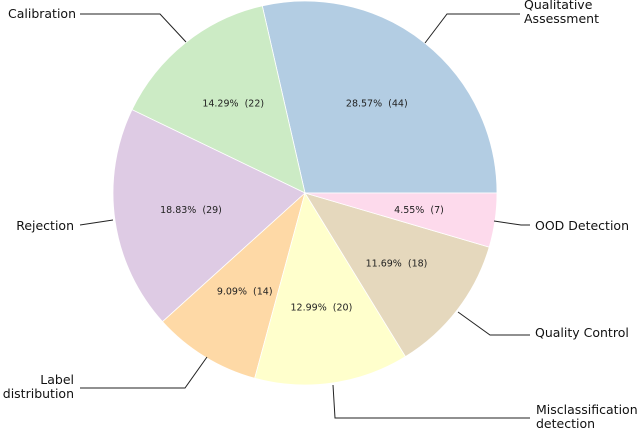  Describe the element at coordinates (38, 386) in the screenshot. I see `category-label-label-distribution: Label distribution` at that location.